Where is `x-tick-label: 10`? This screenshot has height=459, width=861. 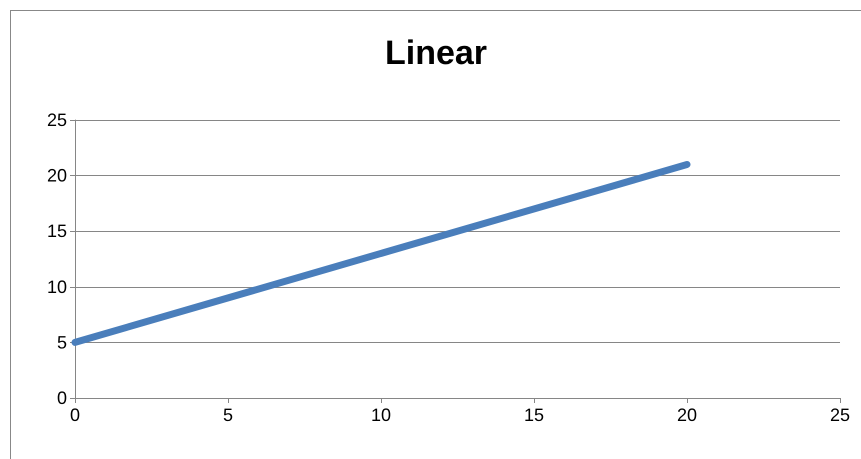
x-tick-label: 10 is located at coordinates (381, 415).